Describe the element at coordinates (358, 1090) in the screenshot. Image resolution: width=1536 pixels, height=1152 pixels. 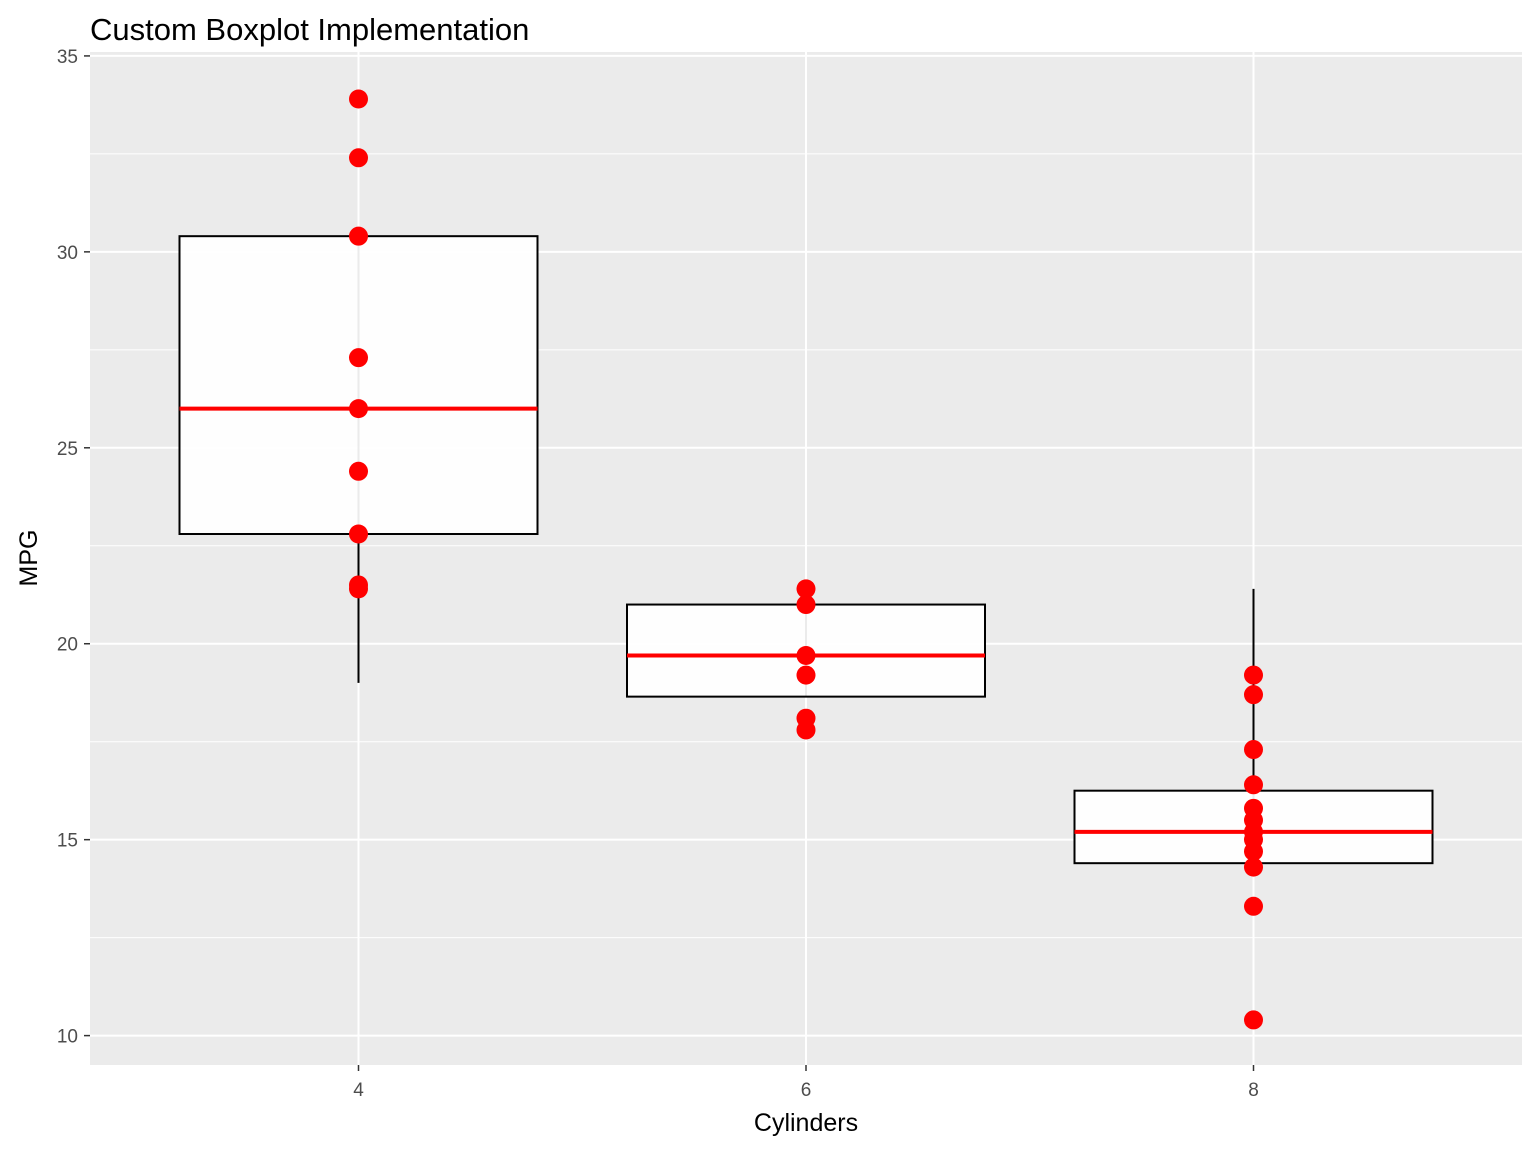
I see `x-tick-label: 4` at that location.